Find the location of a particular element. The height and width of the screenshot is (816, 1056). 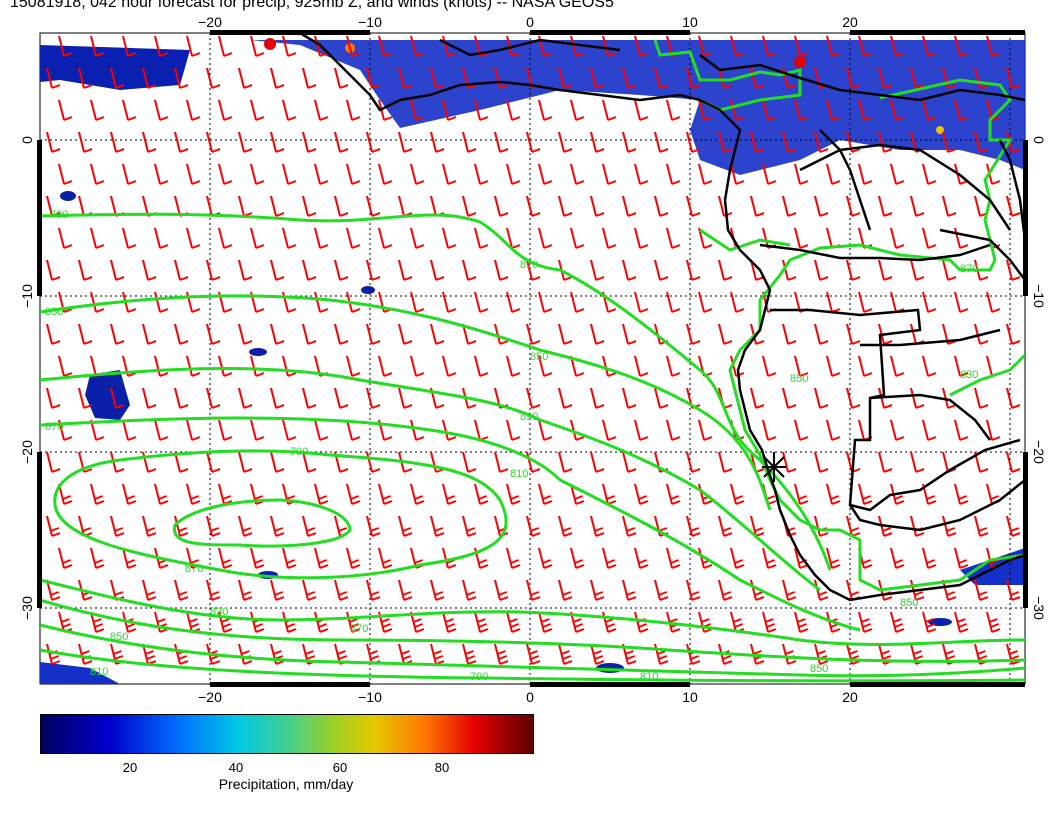

colorbar-tick: 60 is located at coordinates (340, 767).